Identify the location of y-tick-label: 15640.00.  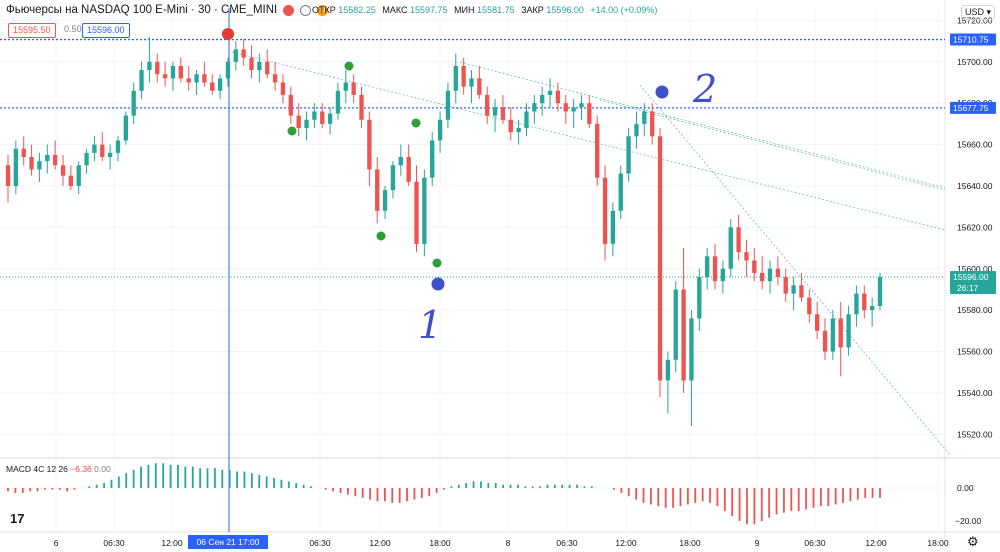
(975, 186).